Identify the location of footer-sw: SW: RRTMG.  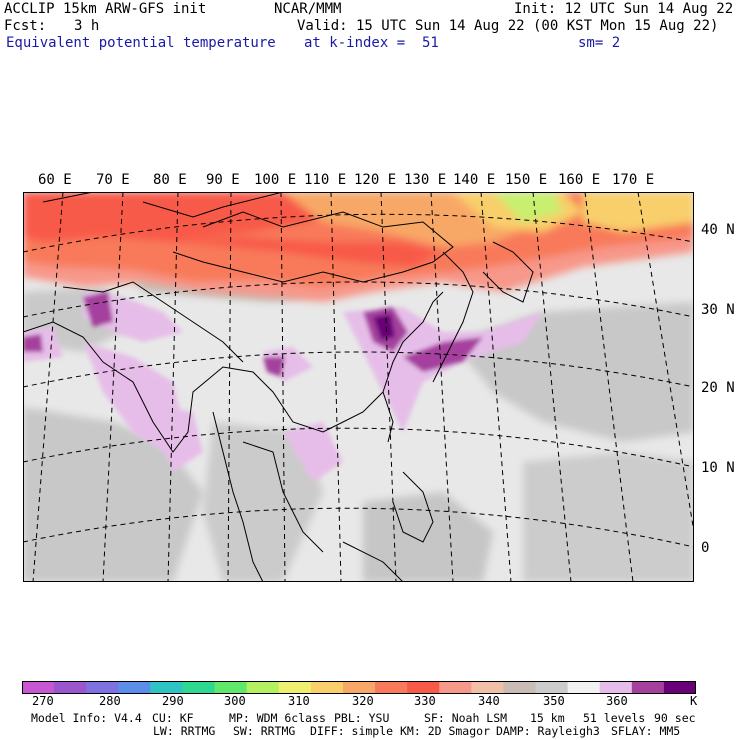
(264, 731).